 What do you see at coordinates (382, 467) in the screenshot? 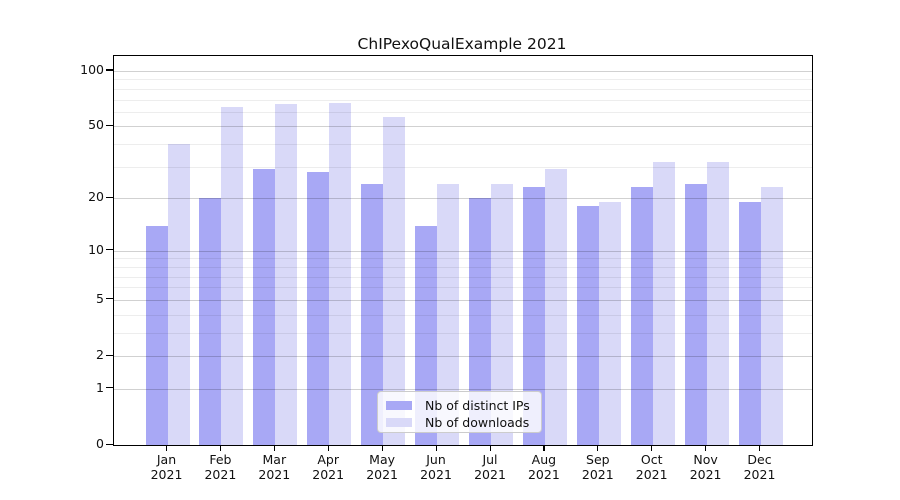
I see `x-tick-label: May 2021` at bounding box center [382, 467].